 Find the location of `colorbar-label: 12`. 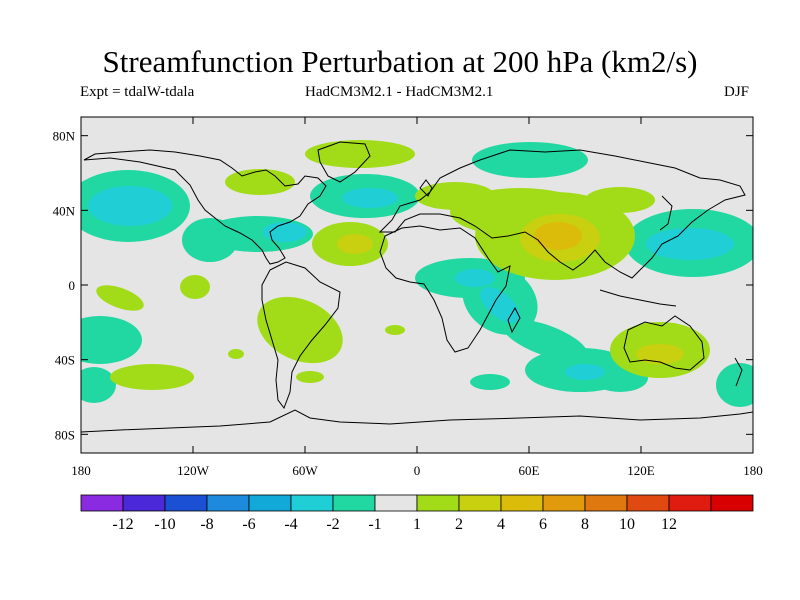

colorbar-label: 12 is located at coordinates (669, 524).